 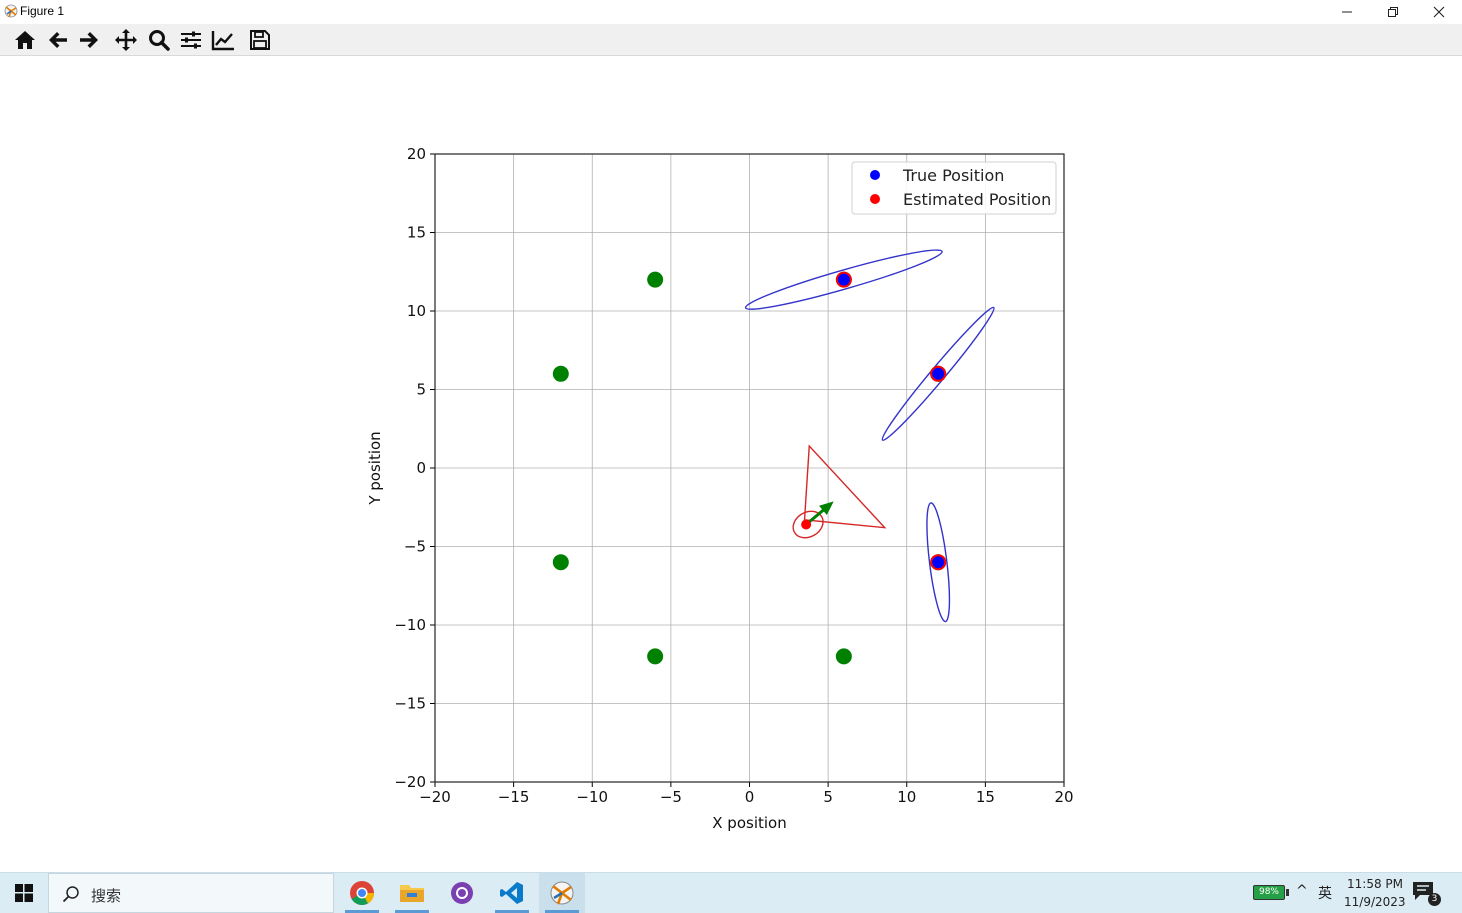 I want to click on y-axis-label: Y position, so click(x=375, y=468).